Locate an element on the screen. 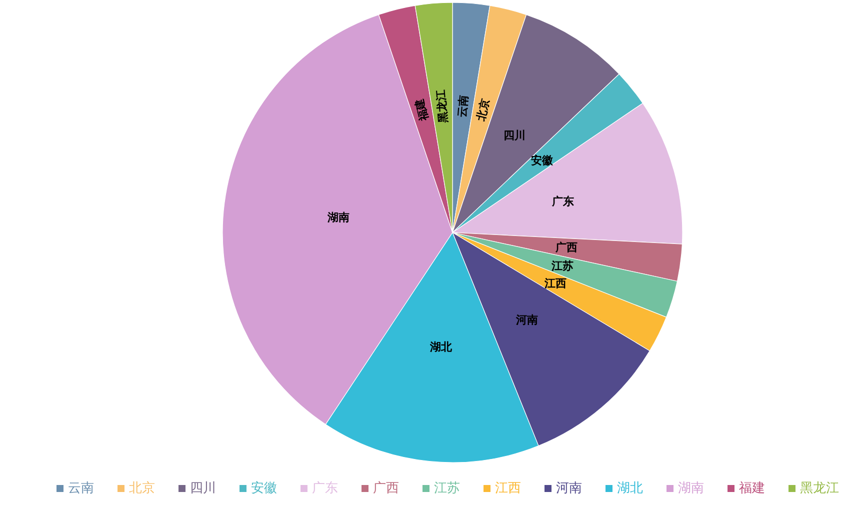 The image size is (854, 508). slice-label: 江西 is located at coordinates (555, 283).